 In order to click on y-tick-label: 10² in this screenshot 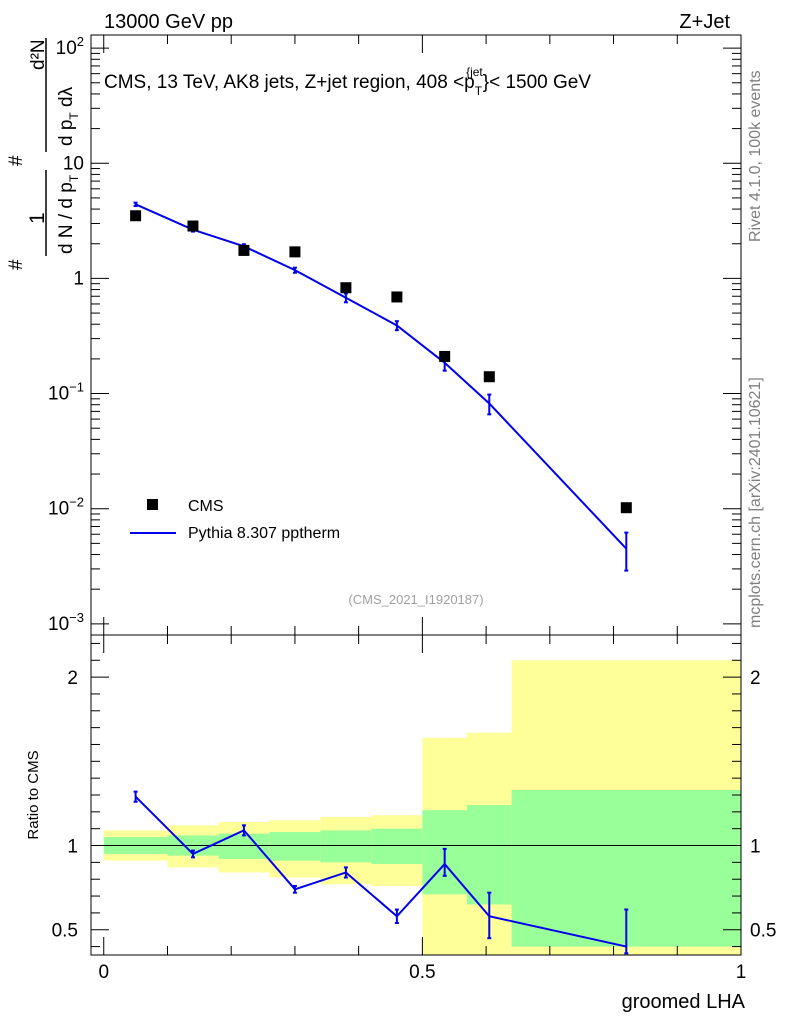, I will do `click(70, 46)`.